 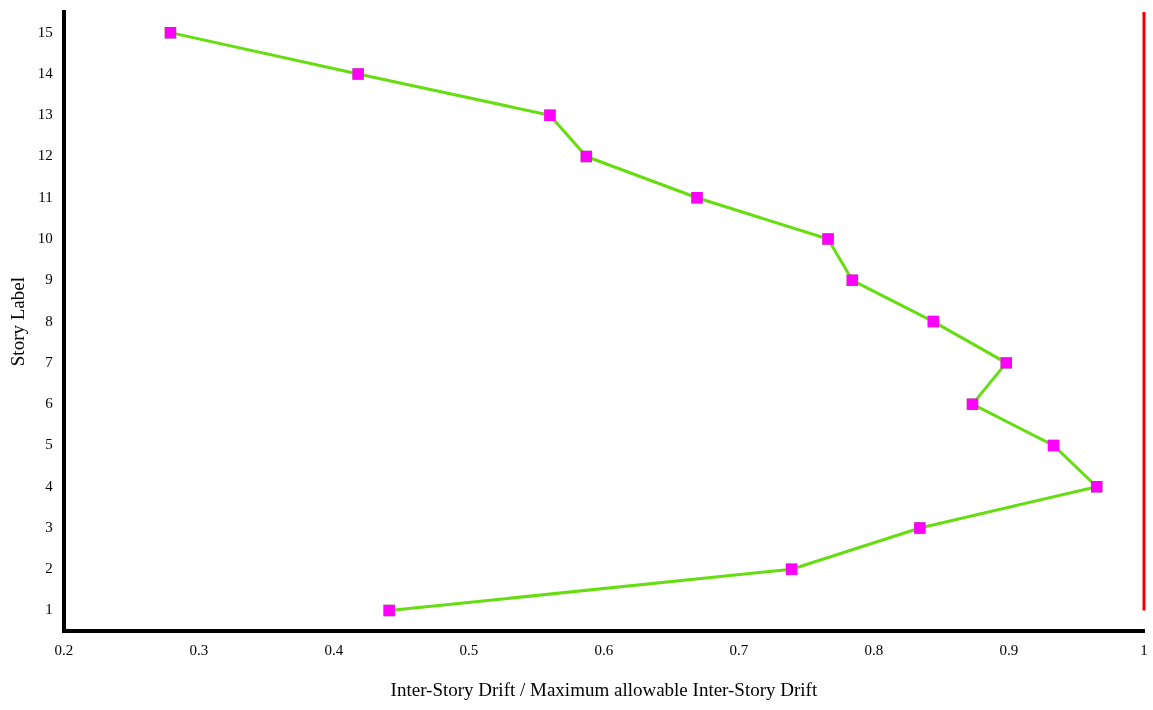 I want to click on x-tick-label: 0.9, so click(x=1009, y=650).